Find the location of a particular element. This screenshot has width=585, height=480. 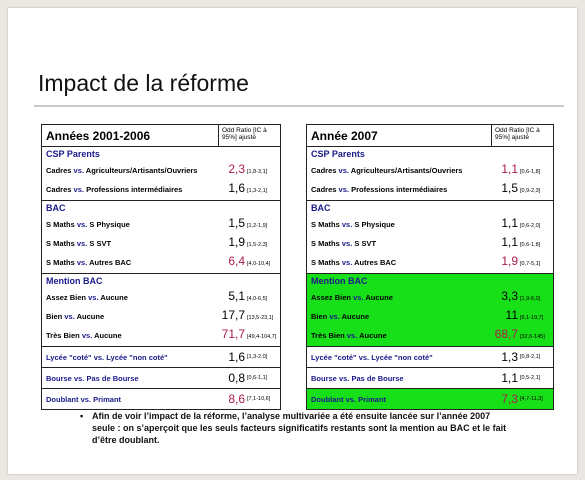

slide-title: Impact de la réforme is located at coordinates (143, 83).